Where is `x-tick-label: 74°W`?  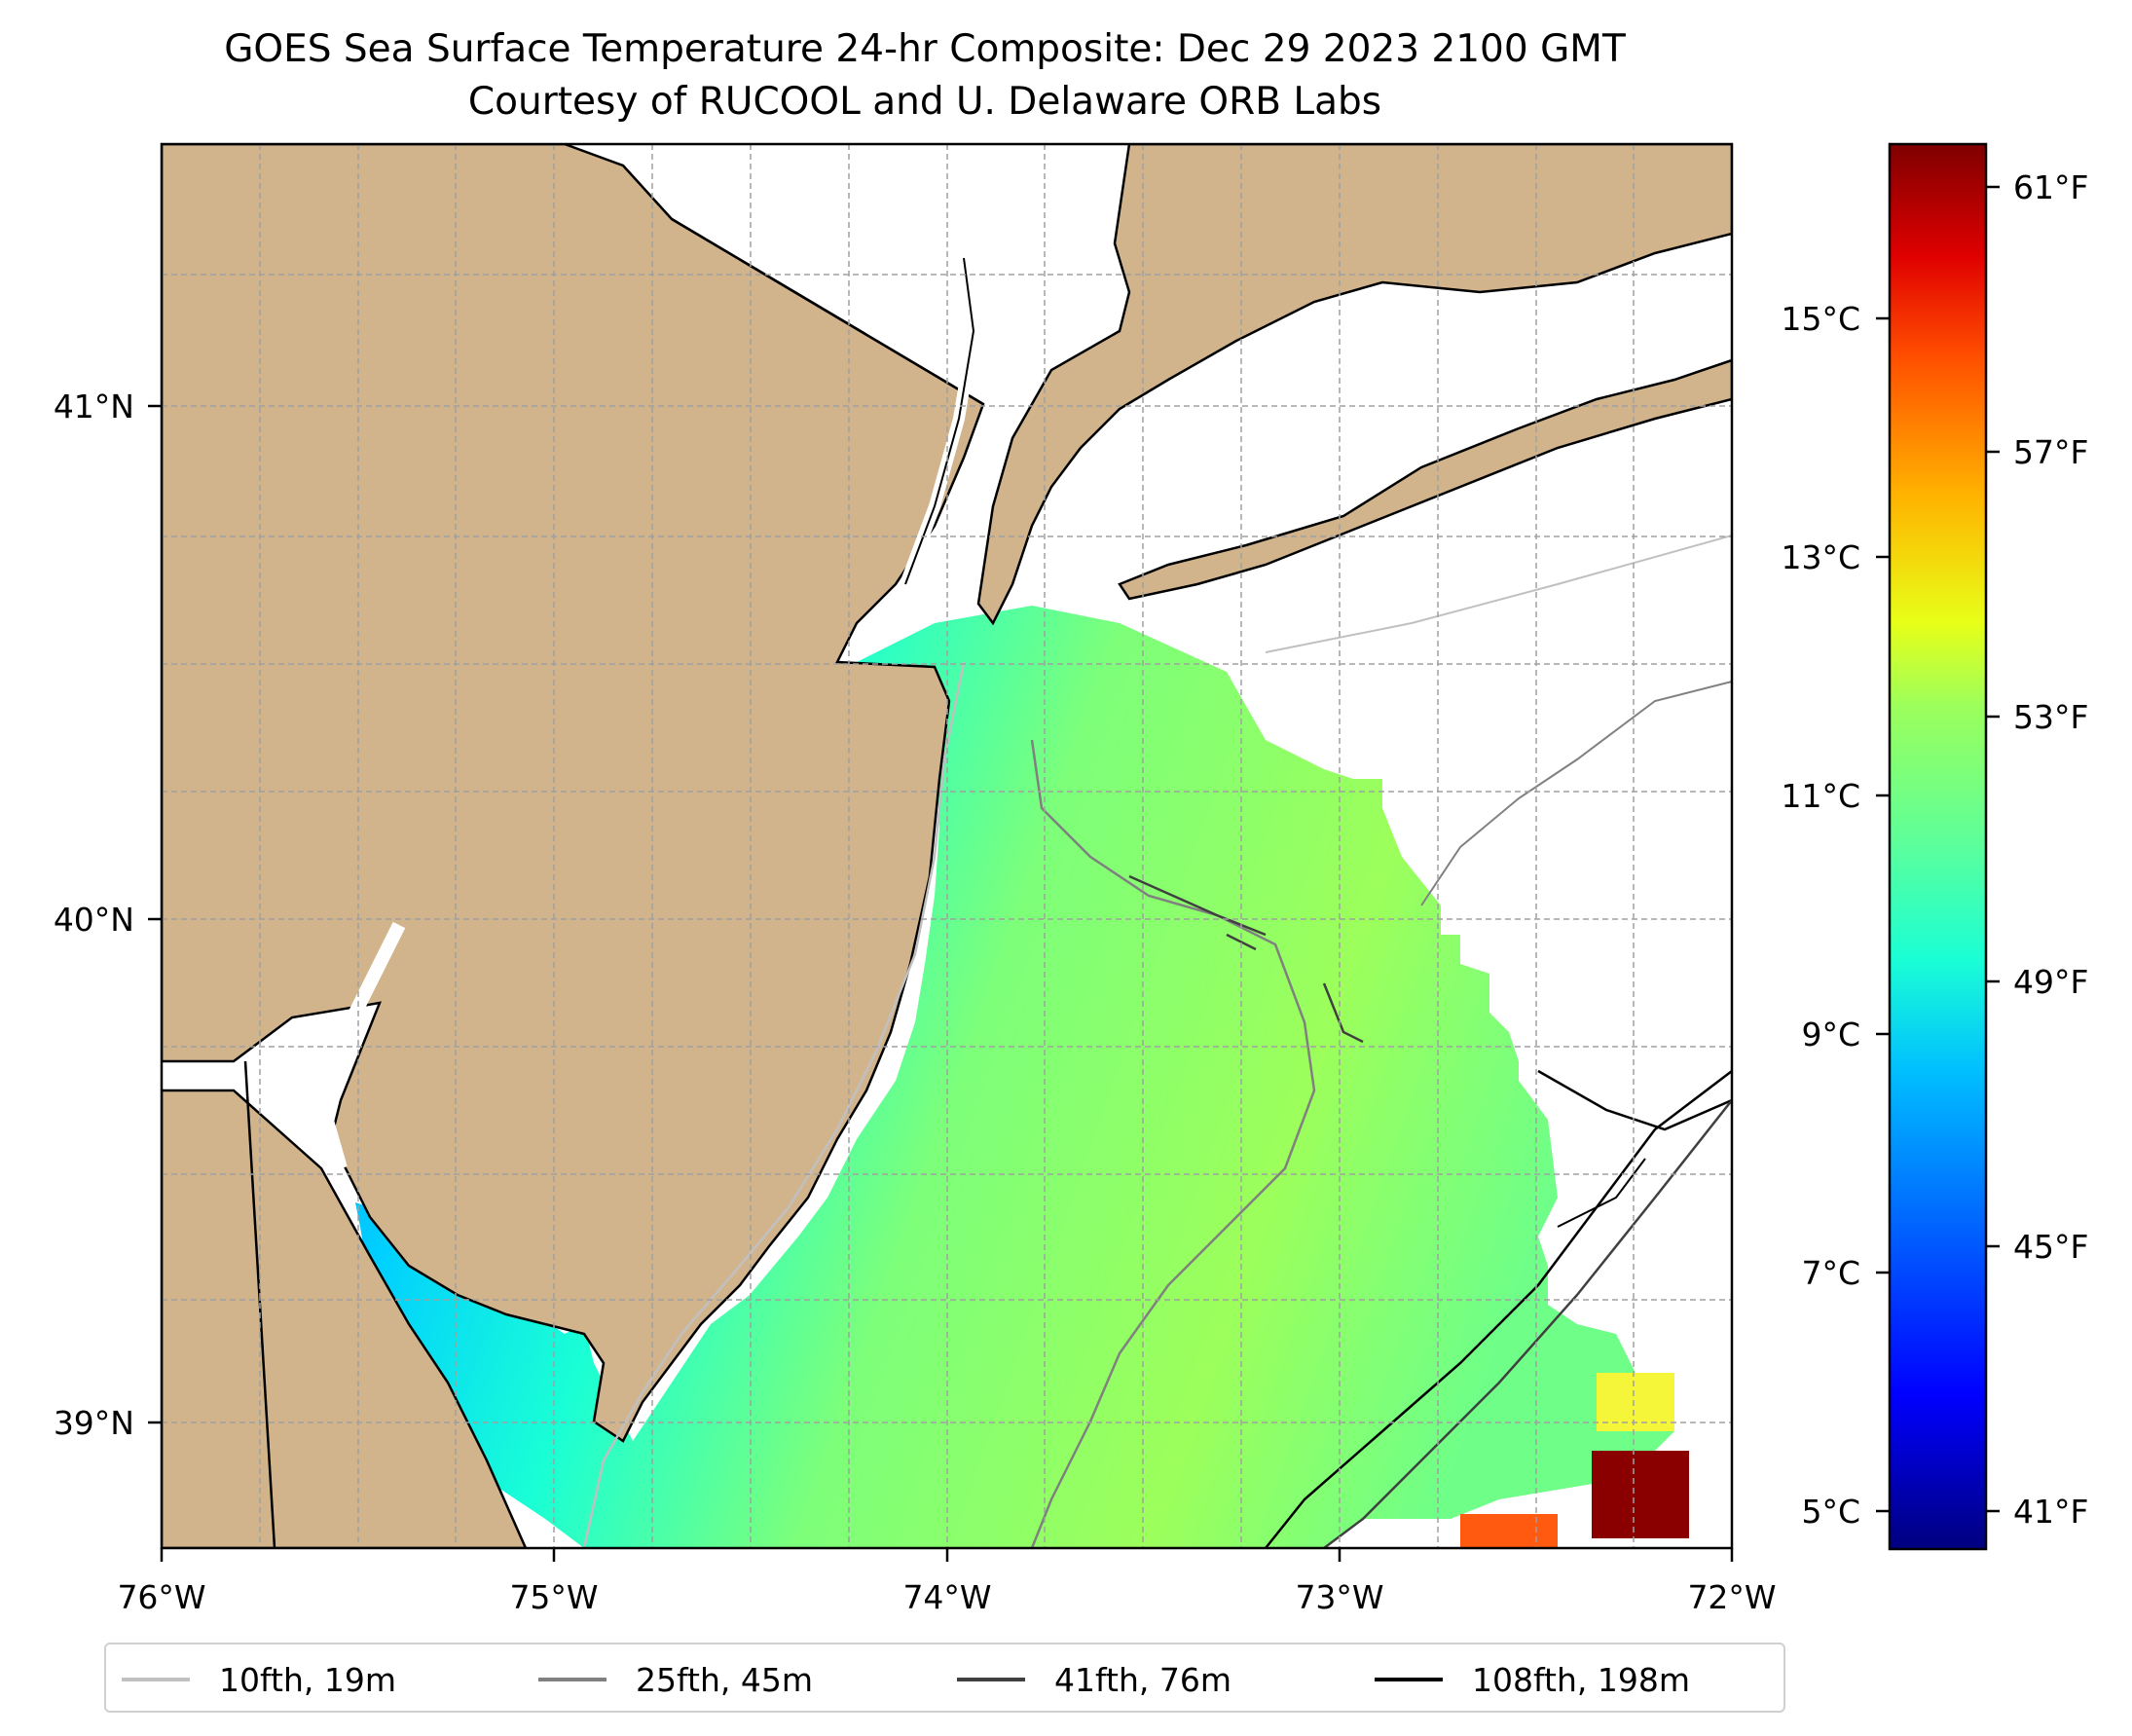 x-tick-label: 74°W is located at coordinates (947, 1597).